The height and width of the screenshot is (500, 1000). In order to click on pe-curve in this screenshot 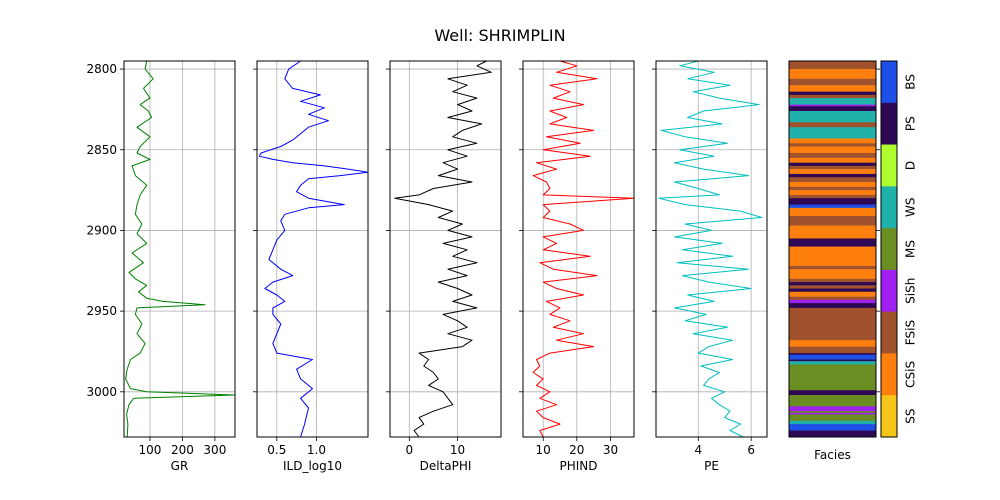, I will do `click(710, 249)`.